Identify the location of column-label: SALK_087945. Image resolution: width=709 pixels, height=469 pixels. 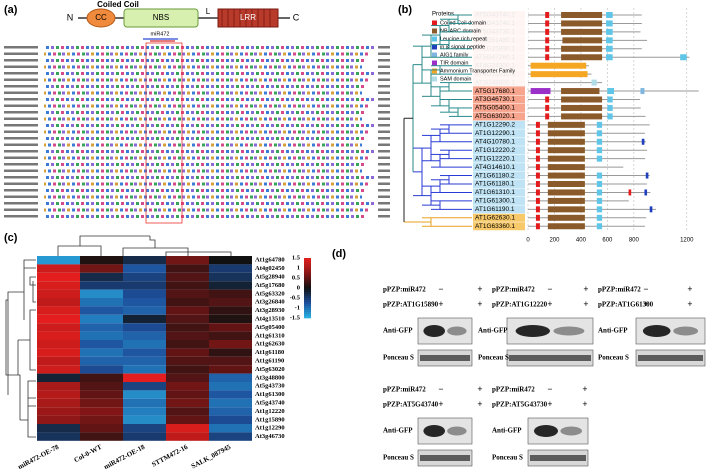
(211, 456).